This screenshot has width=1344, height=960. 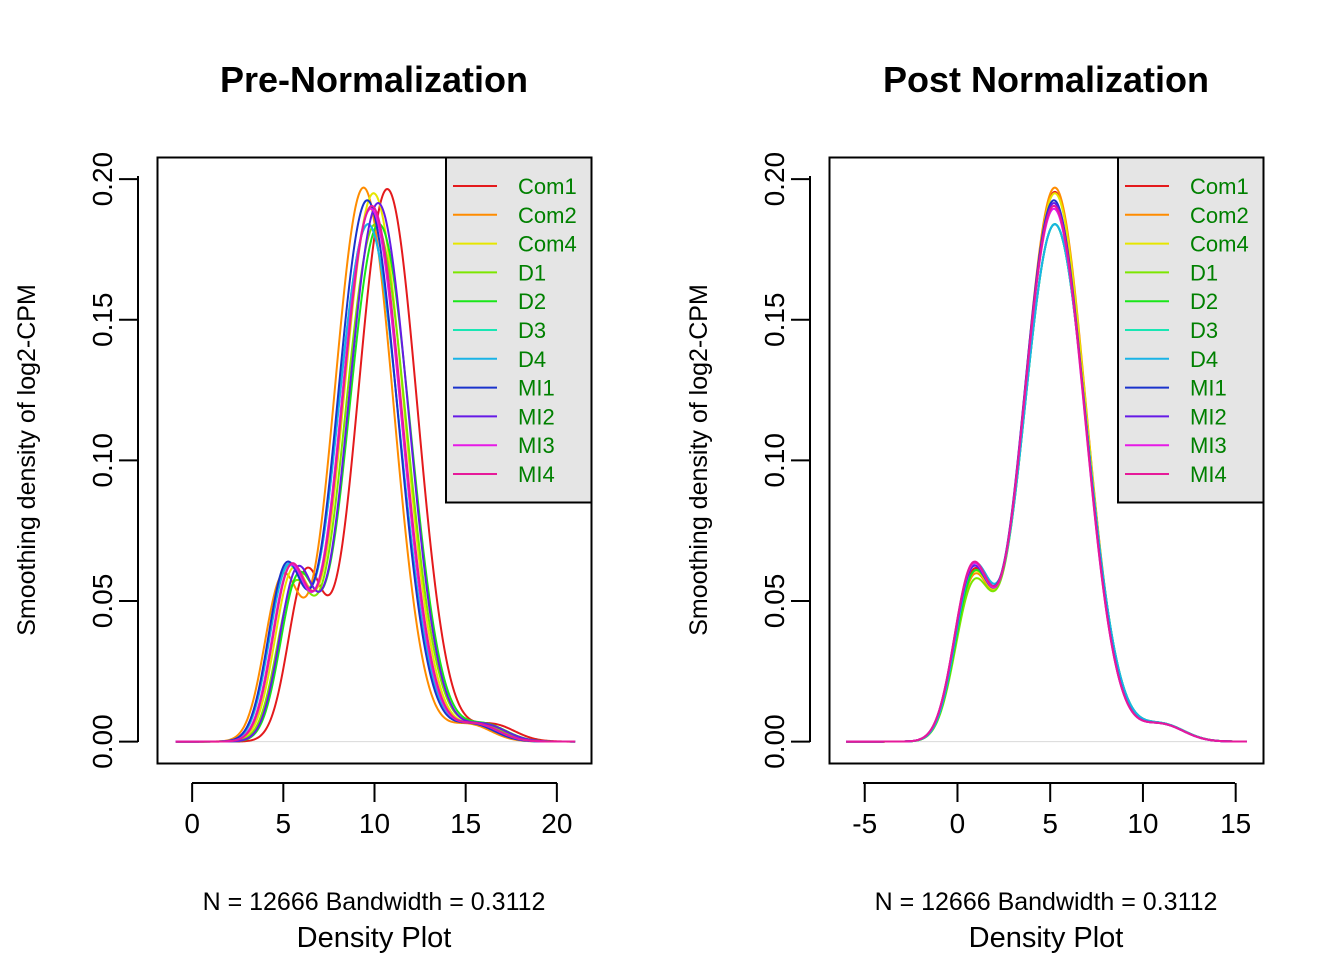 What do you see at coordinates (1046, 79) in the screenshot?
I see `chart-title: Post Normalization` at bounding box center [1046, 79].